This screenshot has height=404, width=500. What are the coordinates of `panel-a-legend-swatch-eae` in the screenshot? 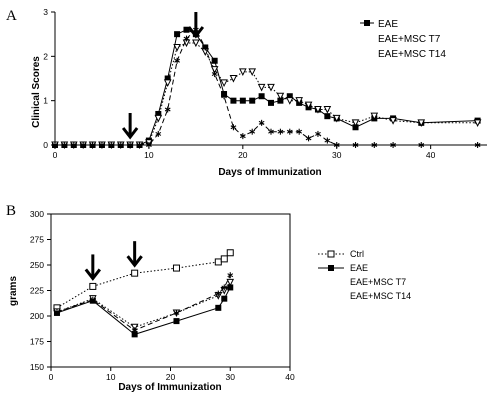 It's located at (367, 23).